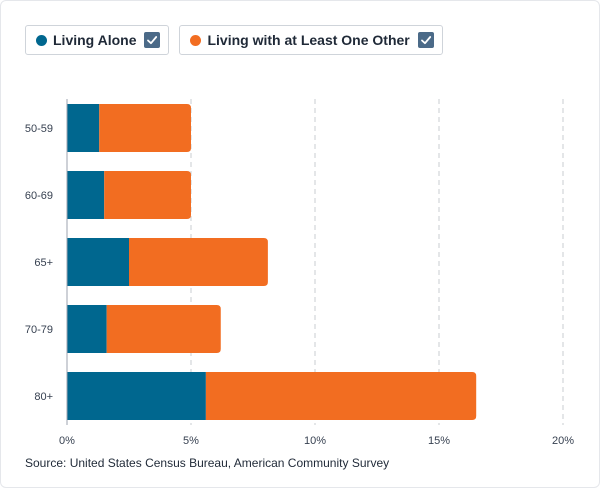 The image size is (600, 488). I want to click on category-label: 50-59, so click(39, 129).